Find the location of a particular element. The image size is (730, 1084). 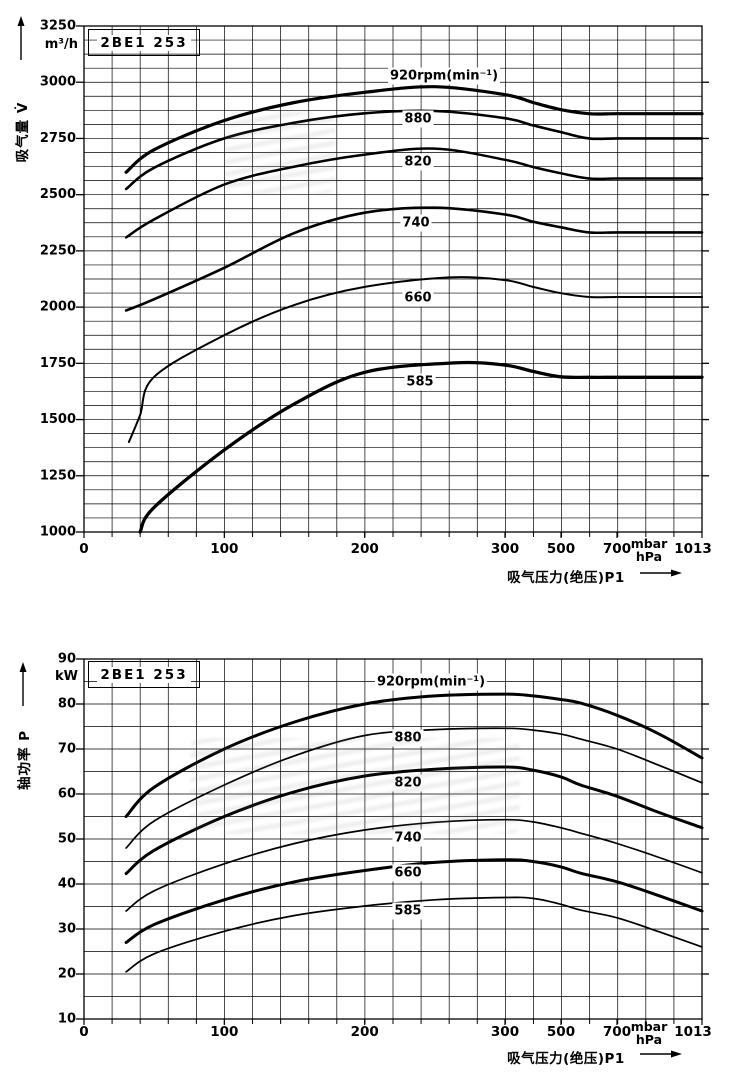

y-unit-power: kW is located at coordinates (66, 676).